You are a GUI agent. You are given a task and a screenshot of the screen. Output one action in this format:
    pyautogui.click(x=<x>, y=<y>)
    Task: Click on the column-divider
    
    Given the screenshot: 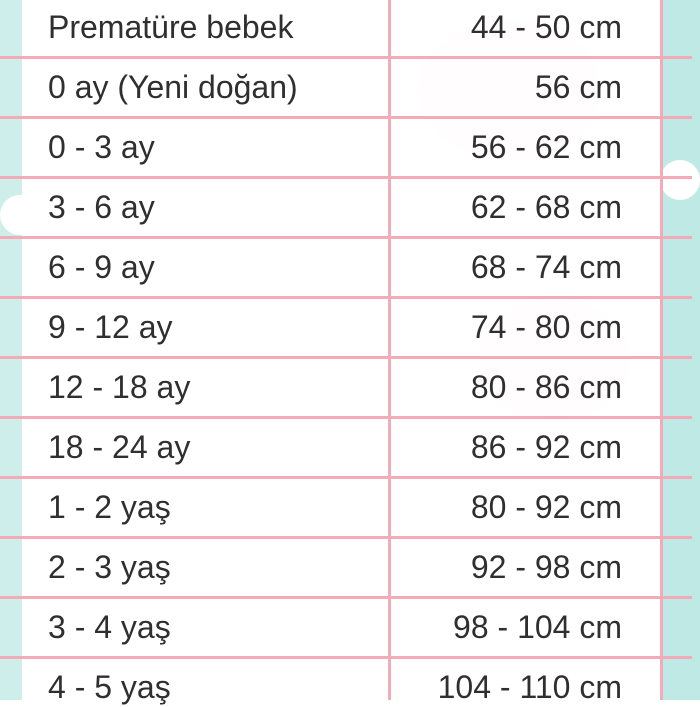 What is the action you would take?
    pyautogui.click(x=389, y=350)
    